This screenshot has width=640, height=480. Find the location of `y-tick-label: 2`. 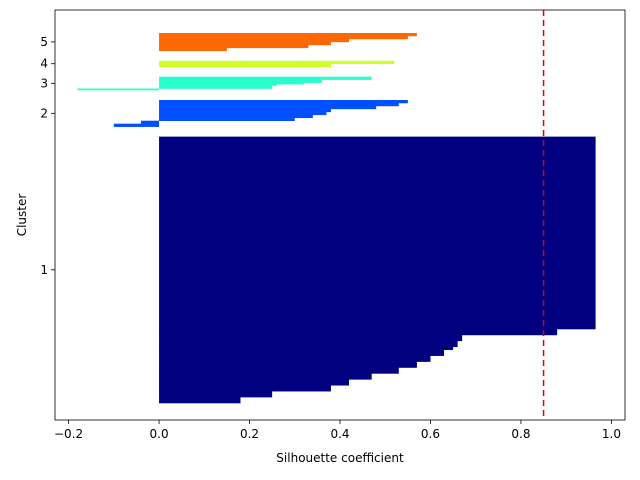

y-tick-label: 2 is located at coordinates (44, 113).